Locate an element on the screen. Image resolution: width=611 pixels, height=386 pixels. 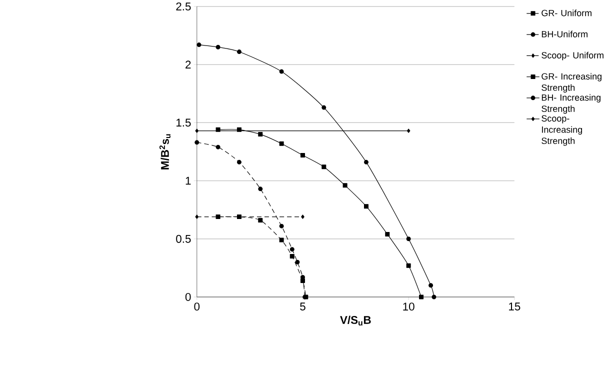
y-tick-label: 2 is located at coordinates (188, 64).